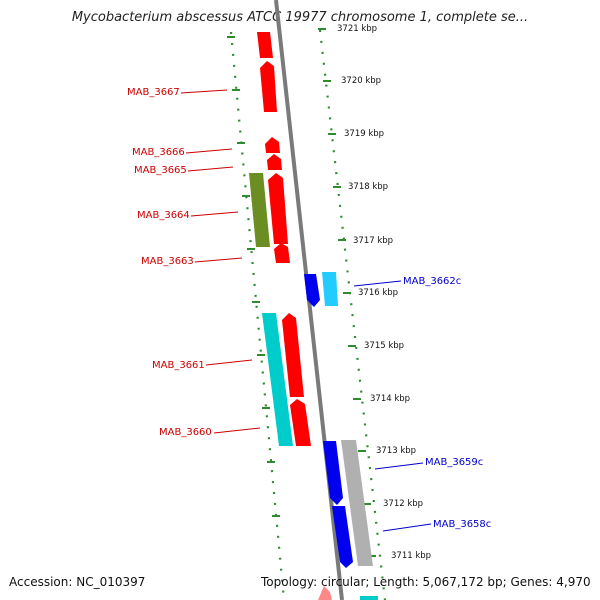 The height and width of the screenshot is (600, 600). I want to click on gene-bottom-red, so click(325, 593).